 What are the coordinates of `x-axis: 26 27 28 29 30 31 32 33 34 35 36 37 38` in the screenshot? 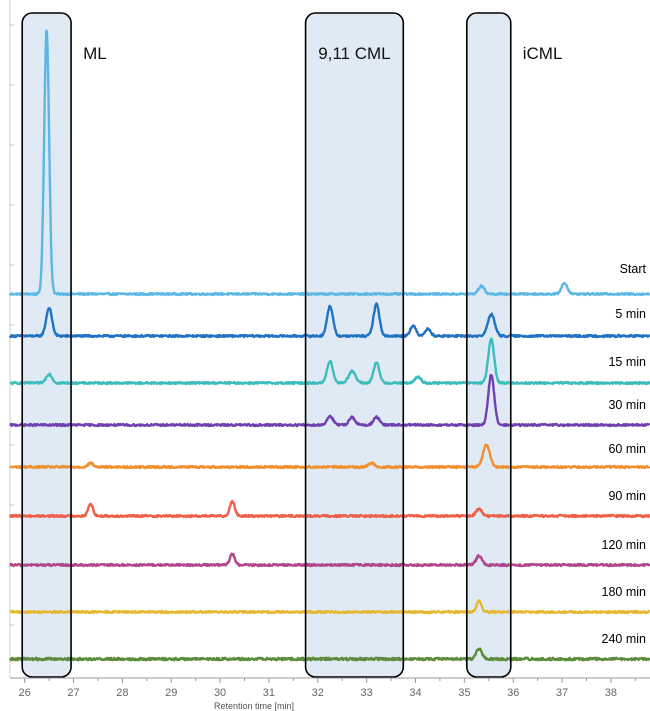 It's located at (330, 688).